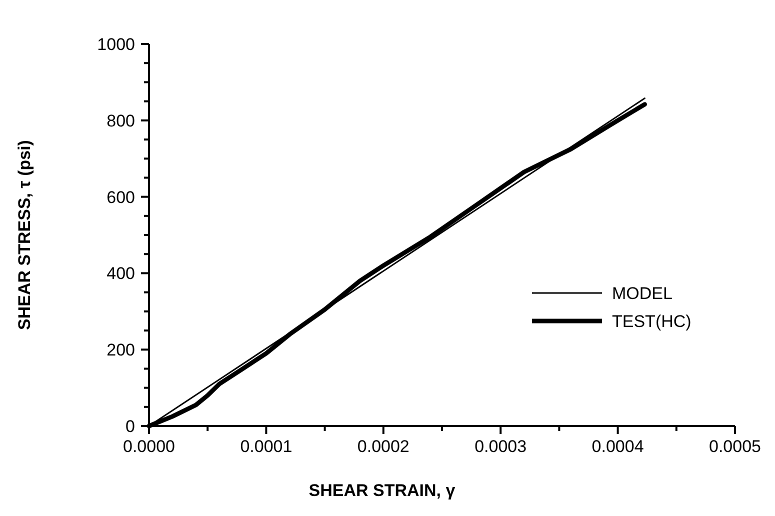 The width and height of the screenshot is (775, 516). Describe the element at coordinates (618, 446) in the screenshot. I see `x-tick-label: 0.0004` at that location.